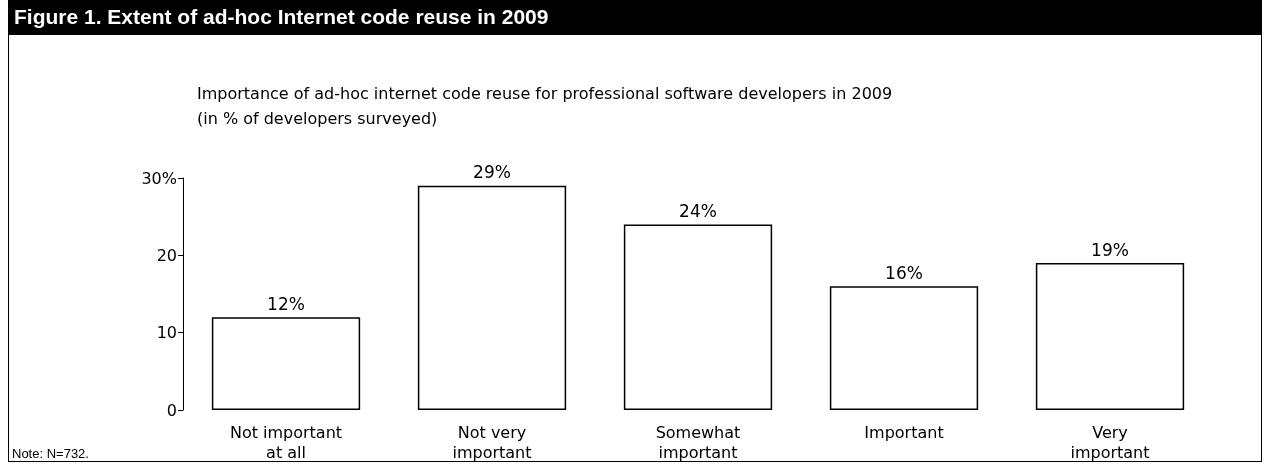 This screenshot has width=1270, height=464. Describe the element at coordinates (171, 410) in the screenshot. I see `y-tick-label: 0` at that location.